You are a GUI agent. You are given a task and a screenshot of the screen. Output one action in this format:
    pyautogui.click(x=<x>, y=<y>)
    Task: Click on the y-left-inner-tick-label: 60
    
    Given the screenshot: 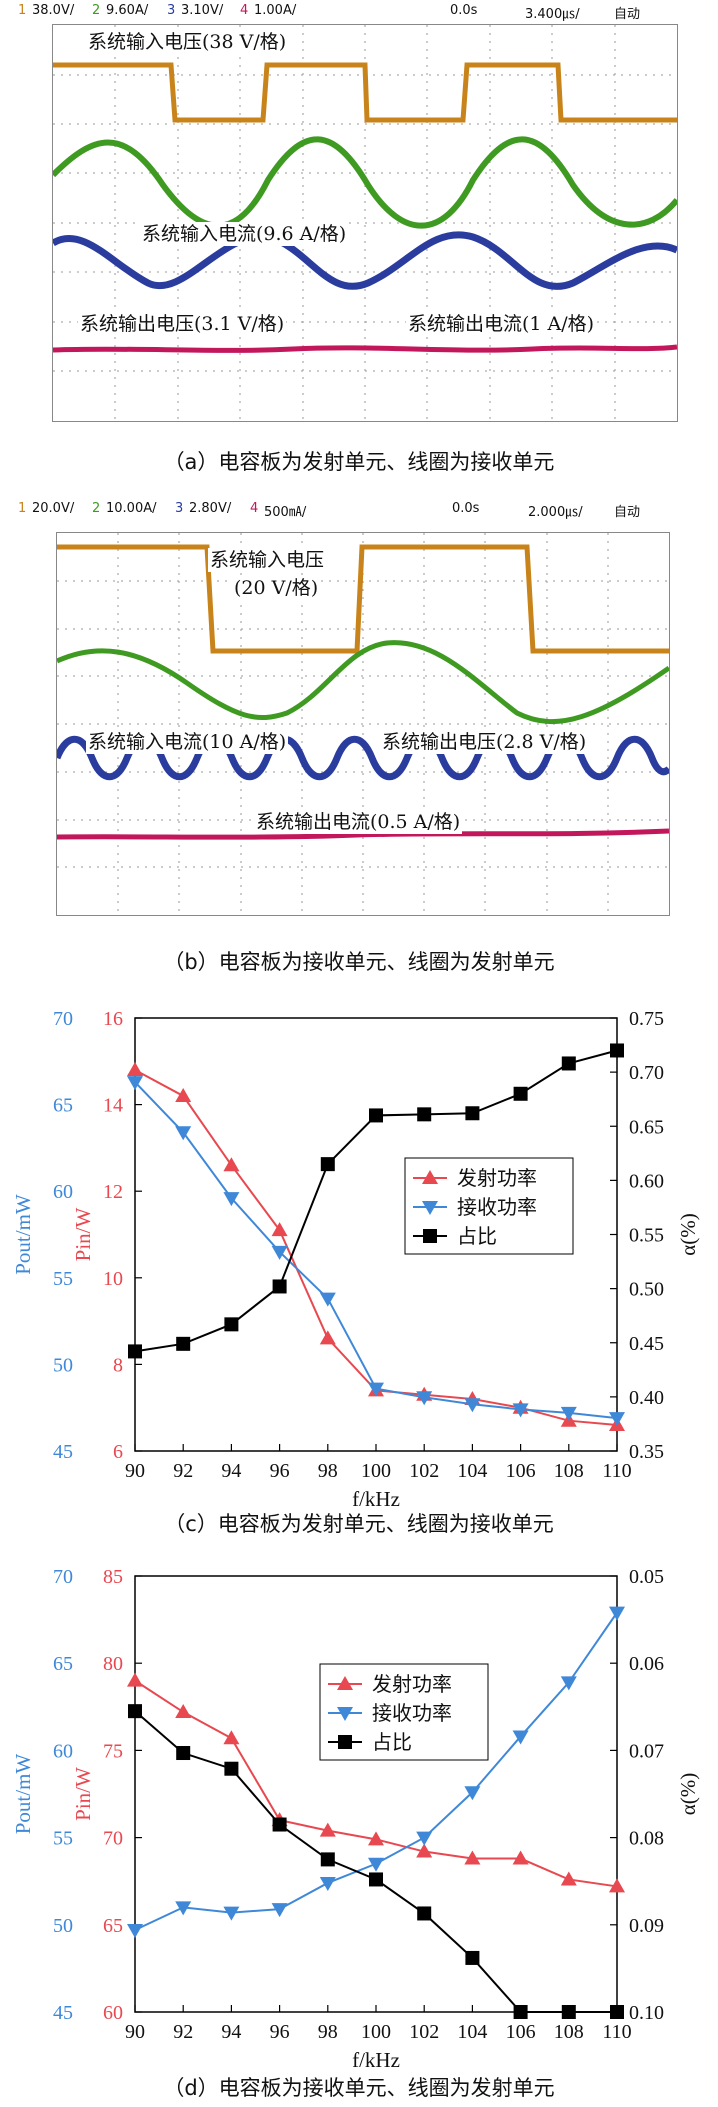 What is the action you would take?
    pyautogui.click(x=113, y=2013)
    